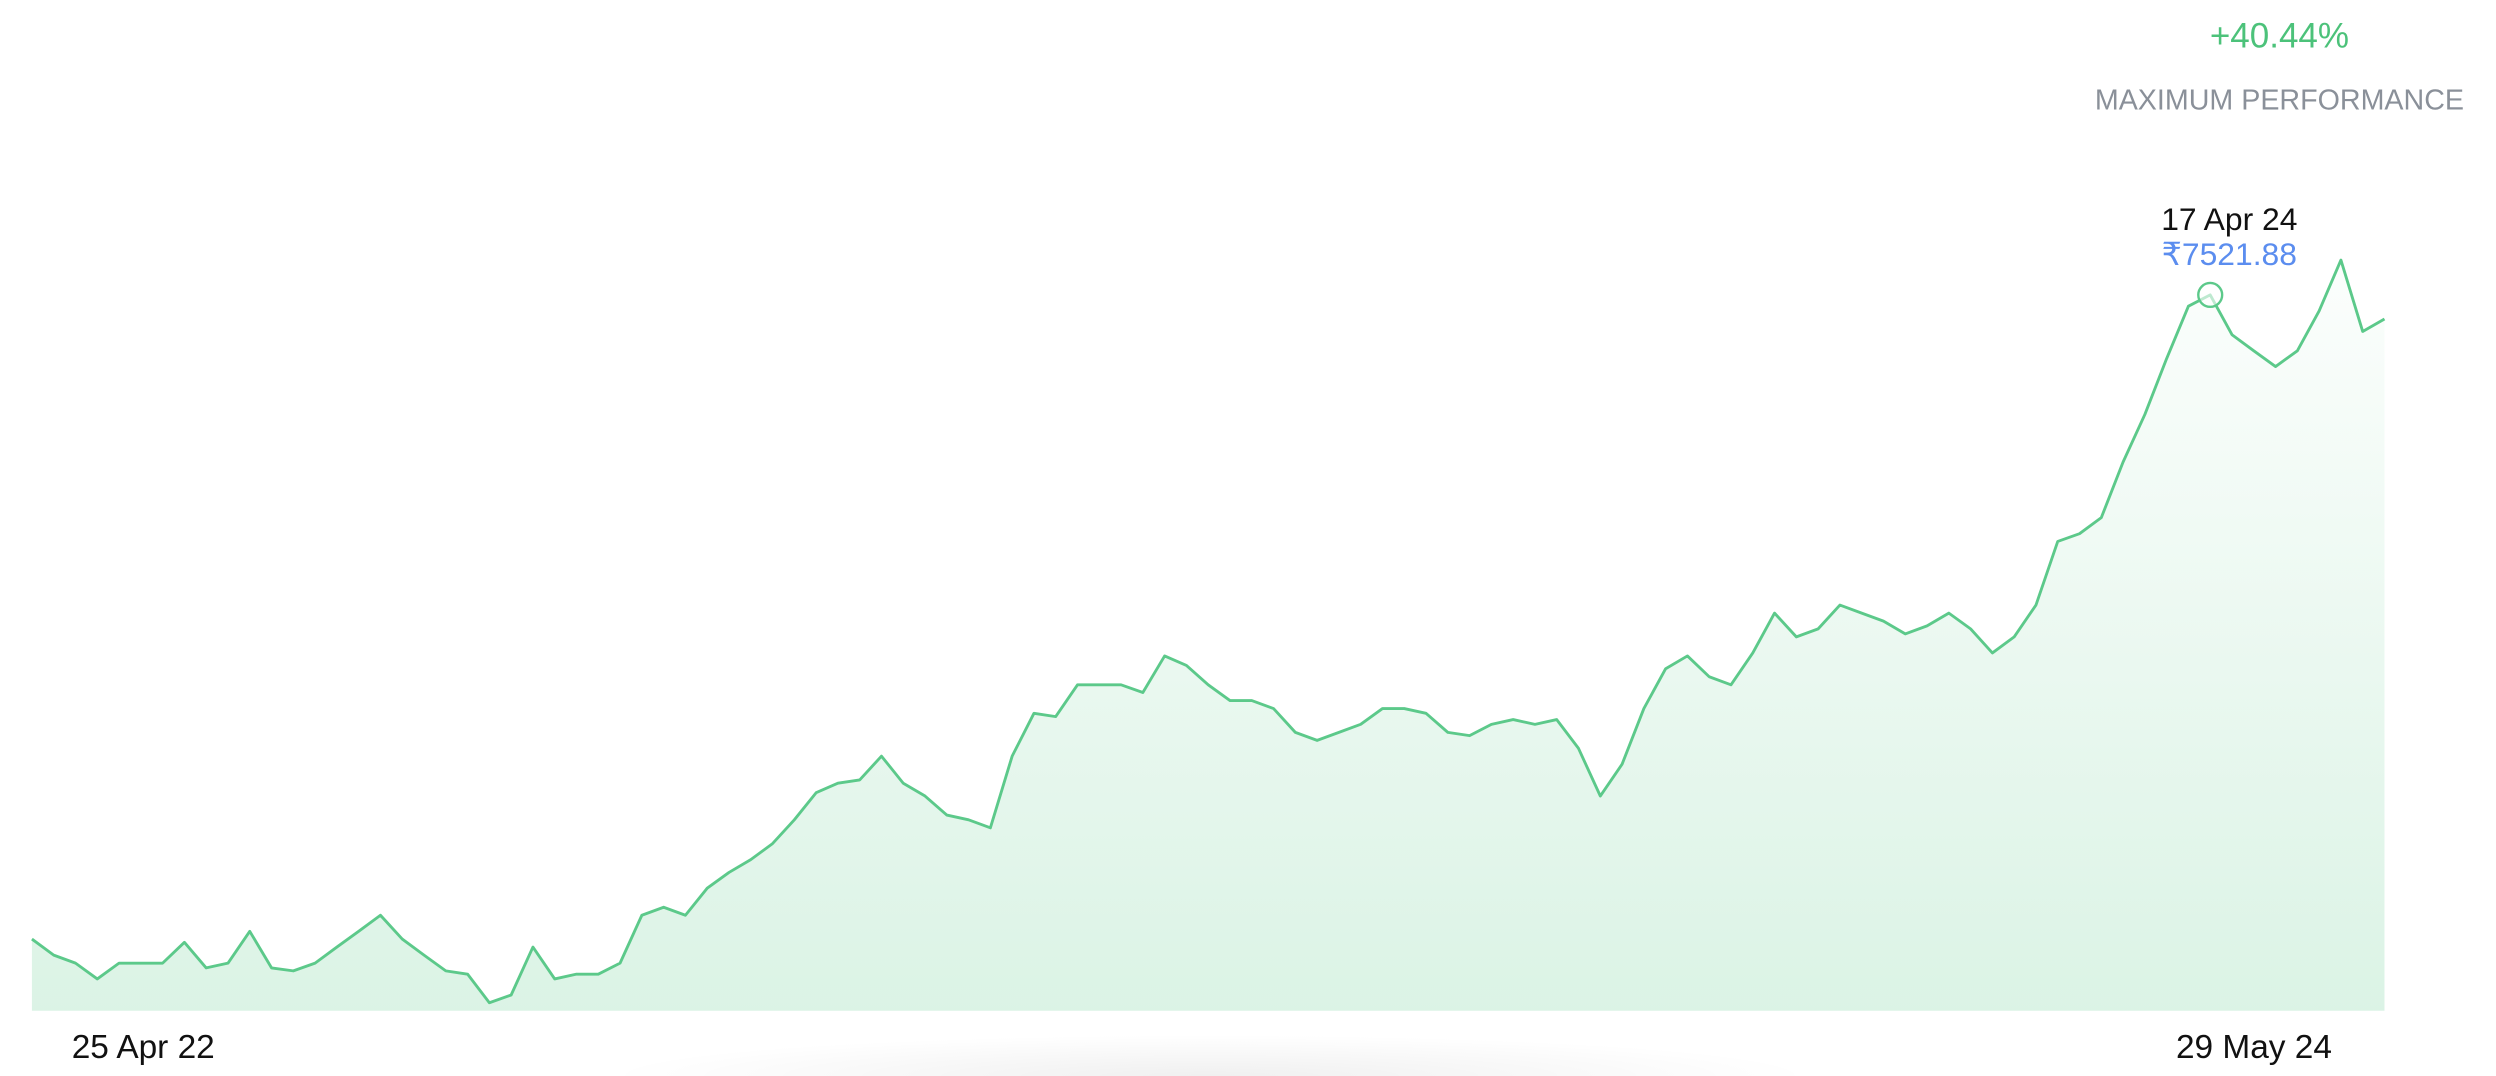  Describe the element at coordinates (2279, 100) in the screenshot. I see `performance-caption: MAXIMUM PERFORMANCE` at that location.